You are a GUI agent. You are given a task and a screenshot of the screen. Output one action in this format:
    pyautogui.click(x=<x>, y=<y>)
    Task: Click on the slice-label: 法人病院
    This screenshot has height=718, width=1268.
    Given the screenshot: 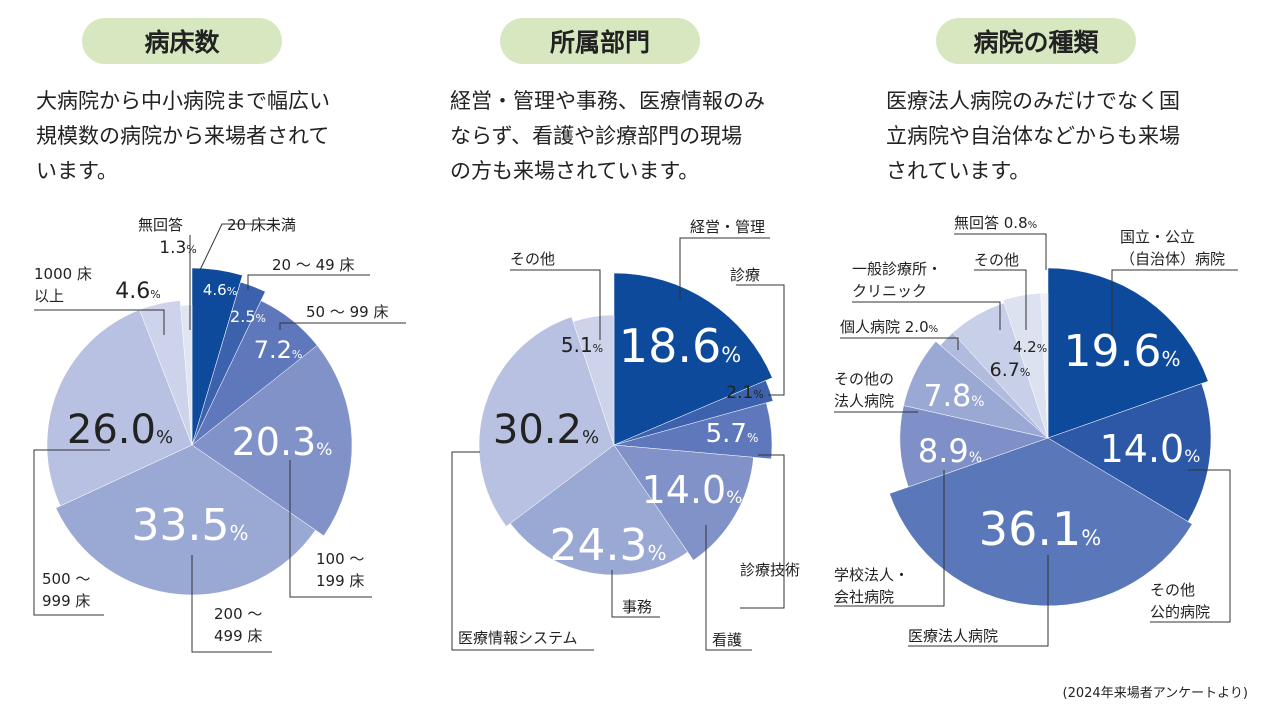 What is the action you would take?
    pyautogui.click(x=864, y=401)
    